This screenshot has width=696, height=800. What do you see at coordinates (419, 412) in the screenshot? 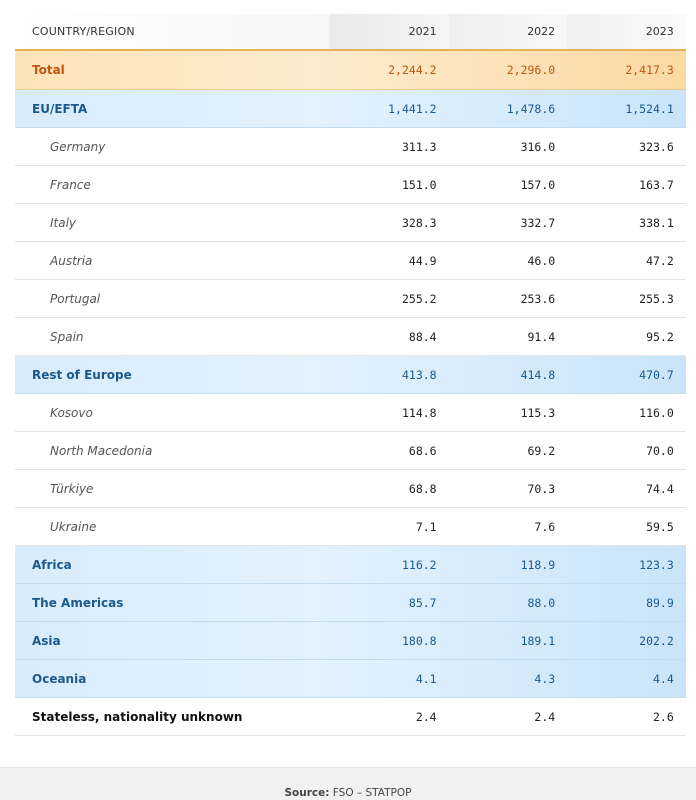
I see `row-value: 114.8` at bounding box center [419, 412].